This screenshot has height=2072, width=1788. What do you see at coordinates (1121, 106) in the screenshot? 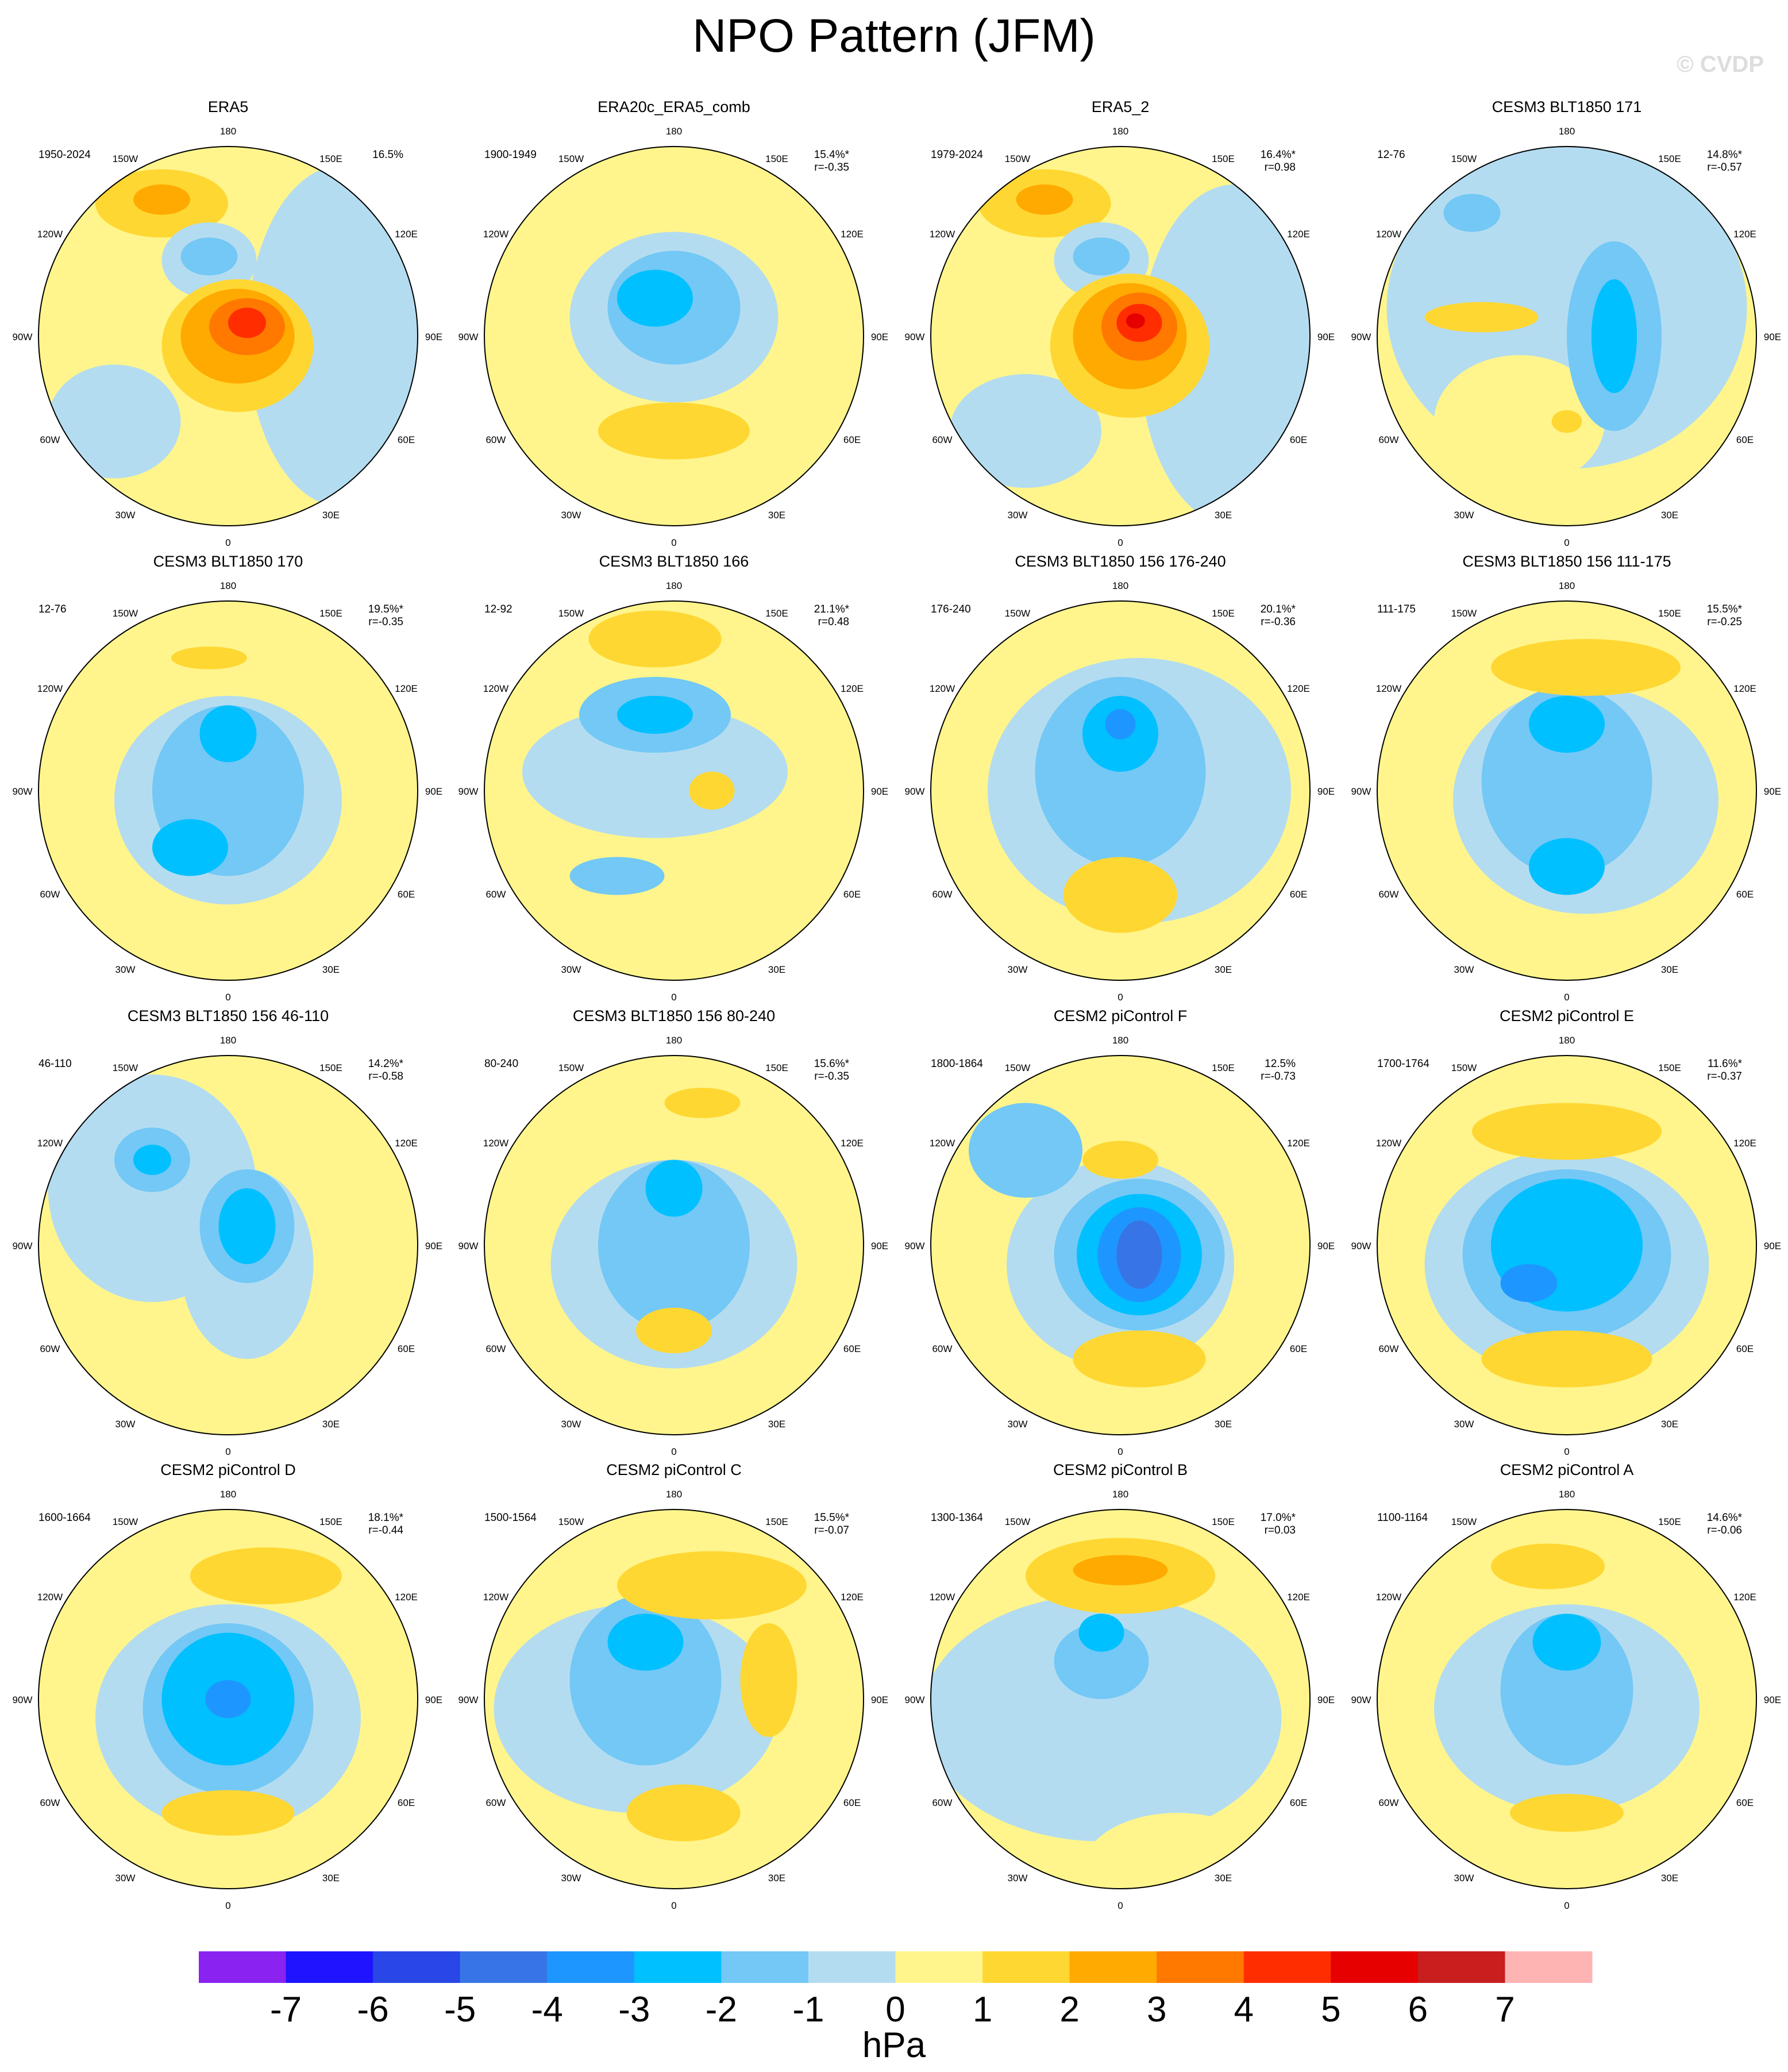
I see `panel-title: ERA5_2` at bounding box center [1121, 106].